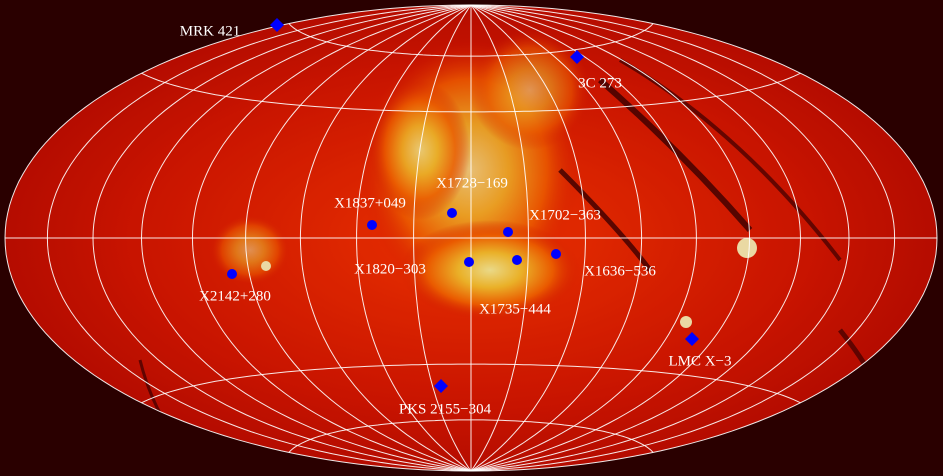  What do you see at coordinates (235, 296) in the screenshot?
I see `source-label: X2142+280` at bounding box center [235, 296].